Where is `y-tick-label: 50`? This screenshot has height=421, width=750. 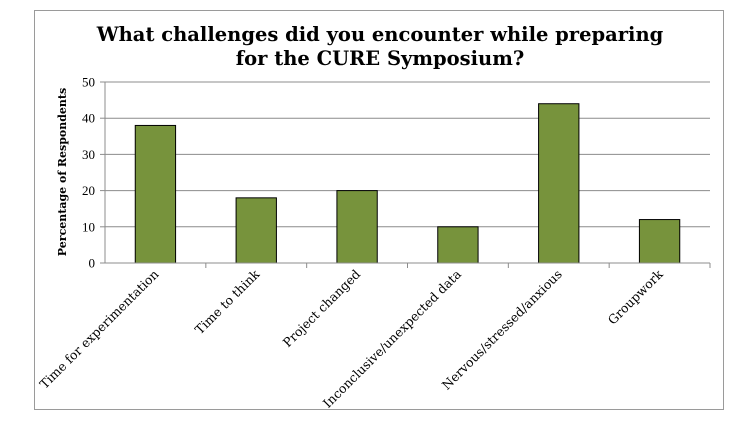 y-tick-label: 50 is located at coordinates (88, 82).